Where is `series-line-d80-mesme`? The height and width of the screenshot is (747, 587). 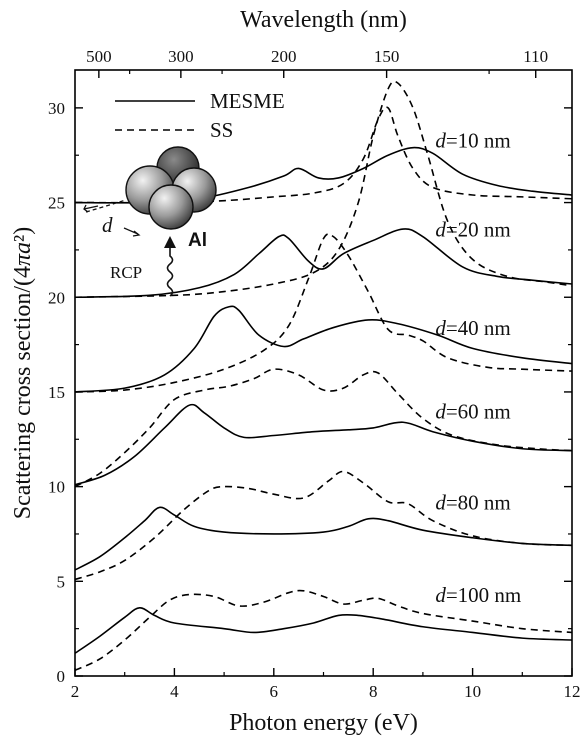 series-line-d80-mesme is located at coordinates (323, 538).